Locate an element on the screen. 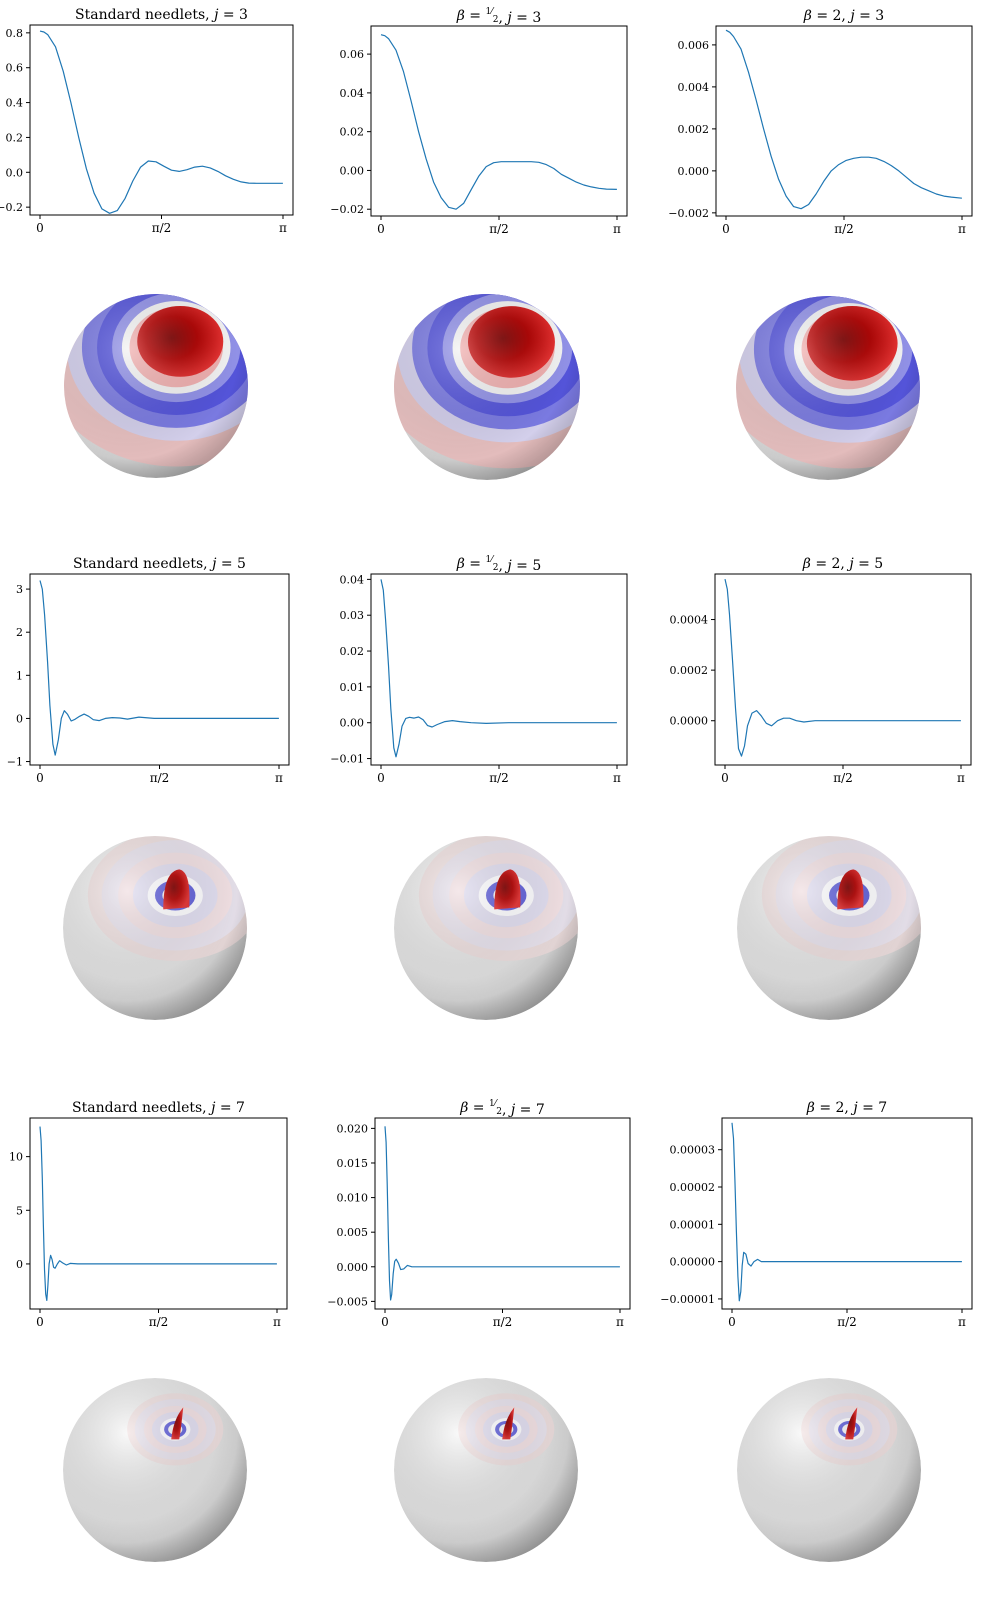  chart-title: β = 1⁄2, j = 3 is located at coordinates (499, 16).